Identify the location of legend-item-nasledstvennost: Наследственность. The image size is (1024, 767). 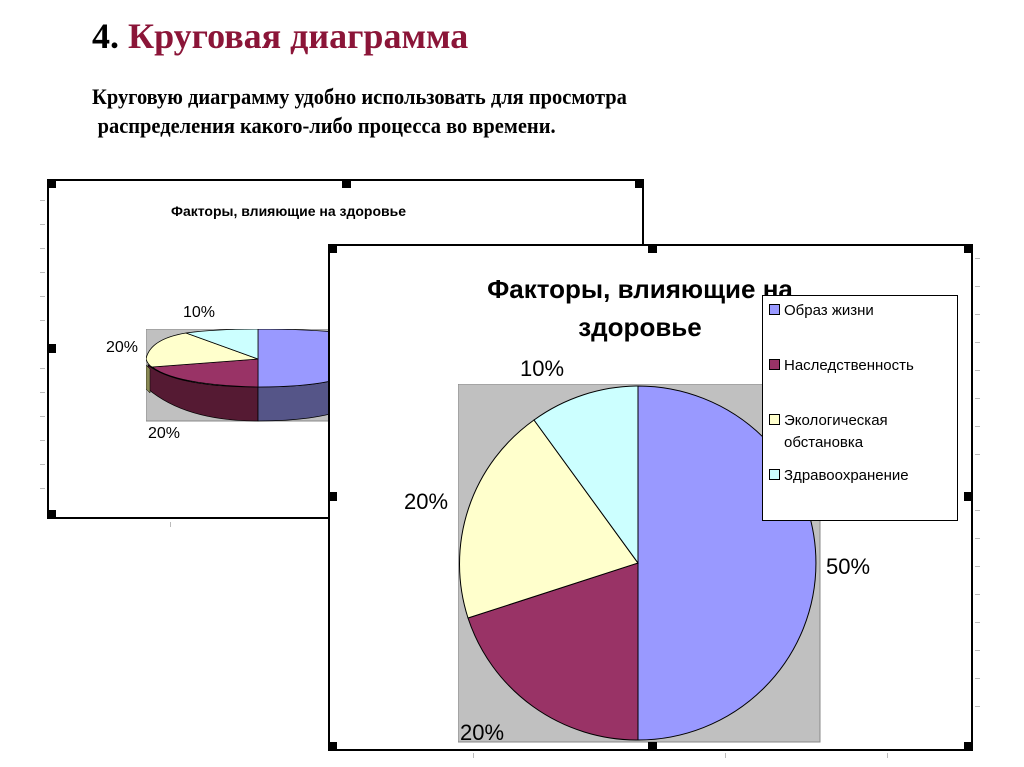
(841, 366).